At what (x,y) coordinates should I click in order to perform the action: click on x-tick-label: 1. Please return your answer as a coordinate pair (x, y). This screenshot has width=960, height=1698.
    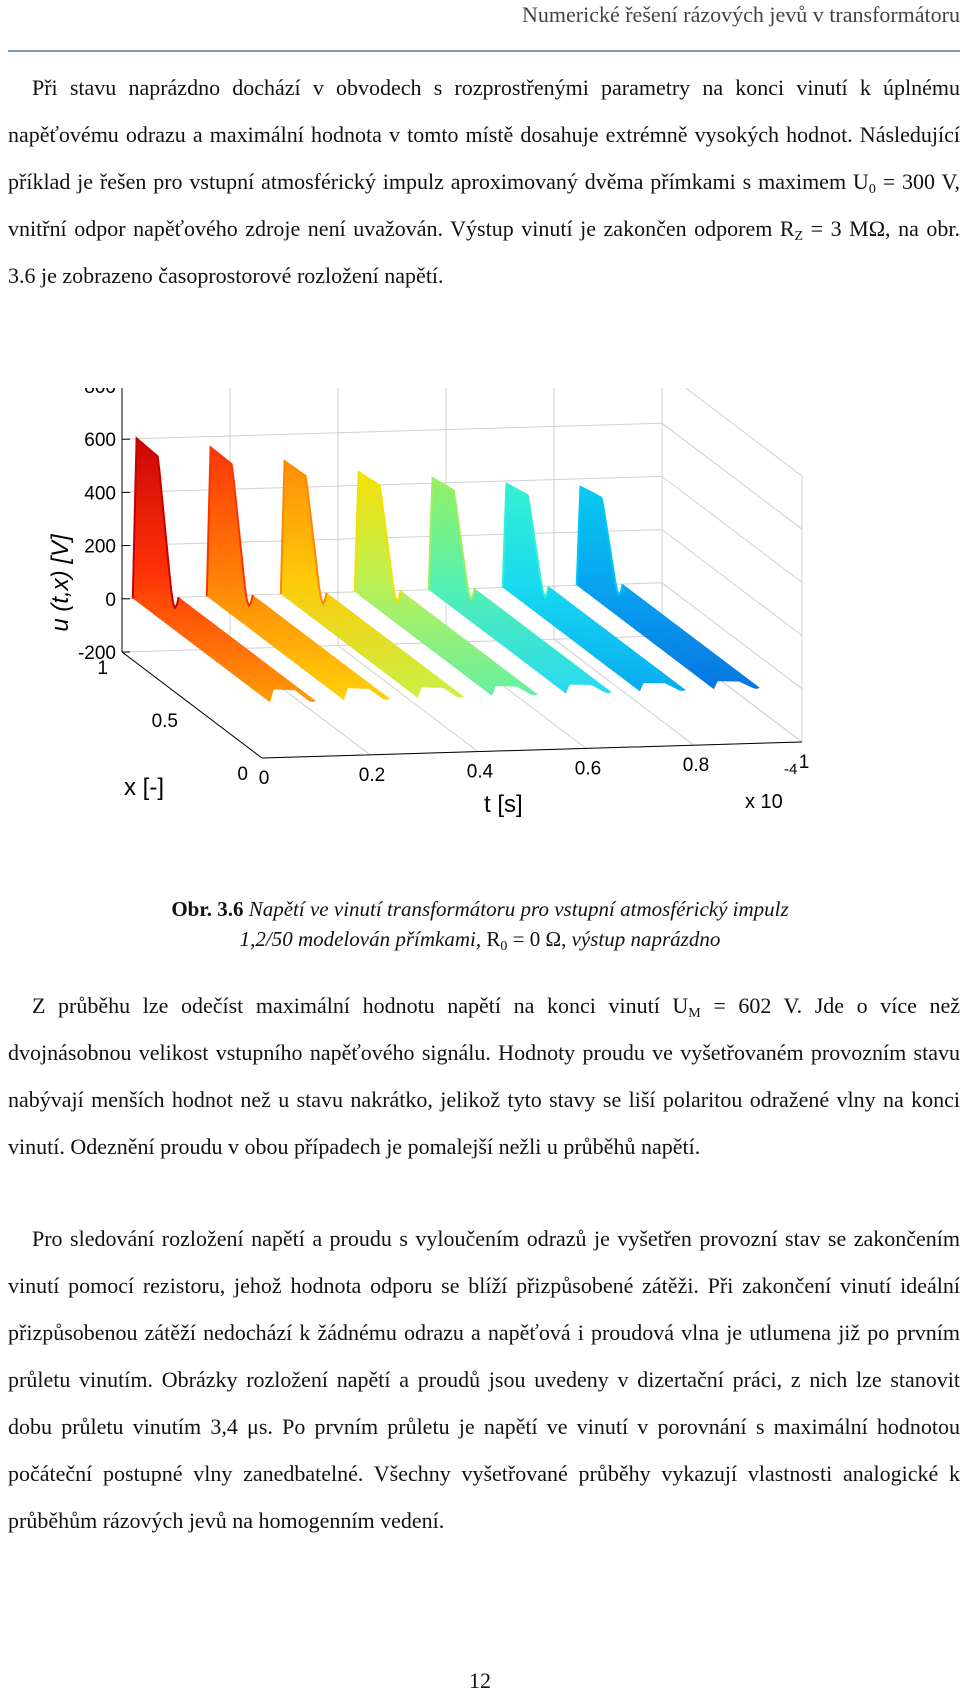
    Looking at the image, I should click on (102, 668).